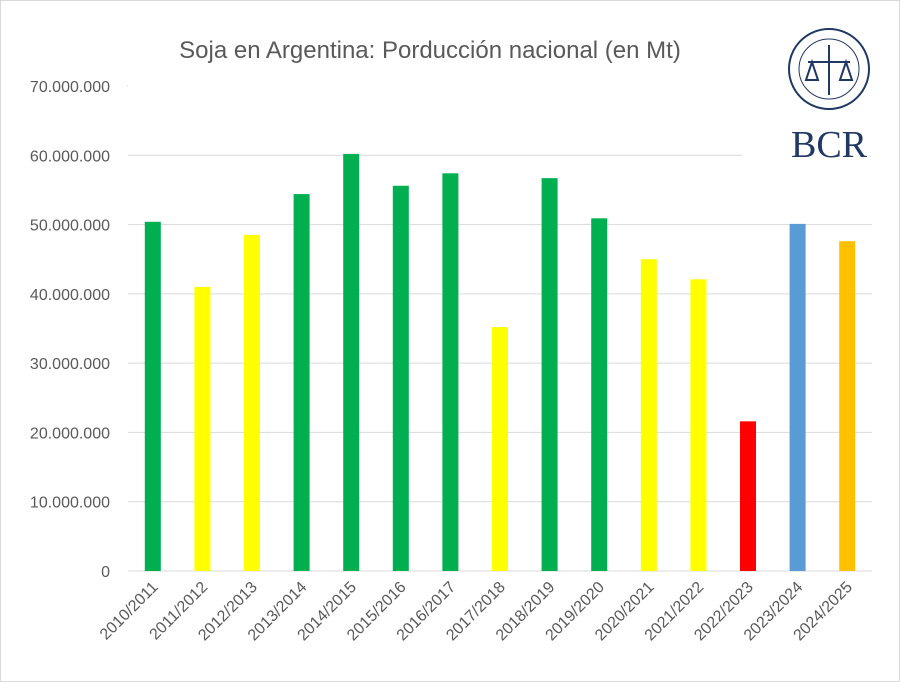 The width and height of the screenshot is (900, 682). What do you see at coordinates (549, 374) in the screenshot?
I see `bar-2018/2019` at bounding box center [549, 374].